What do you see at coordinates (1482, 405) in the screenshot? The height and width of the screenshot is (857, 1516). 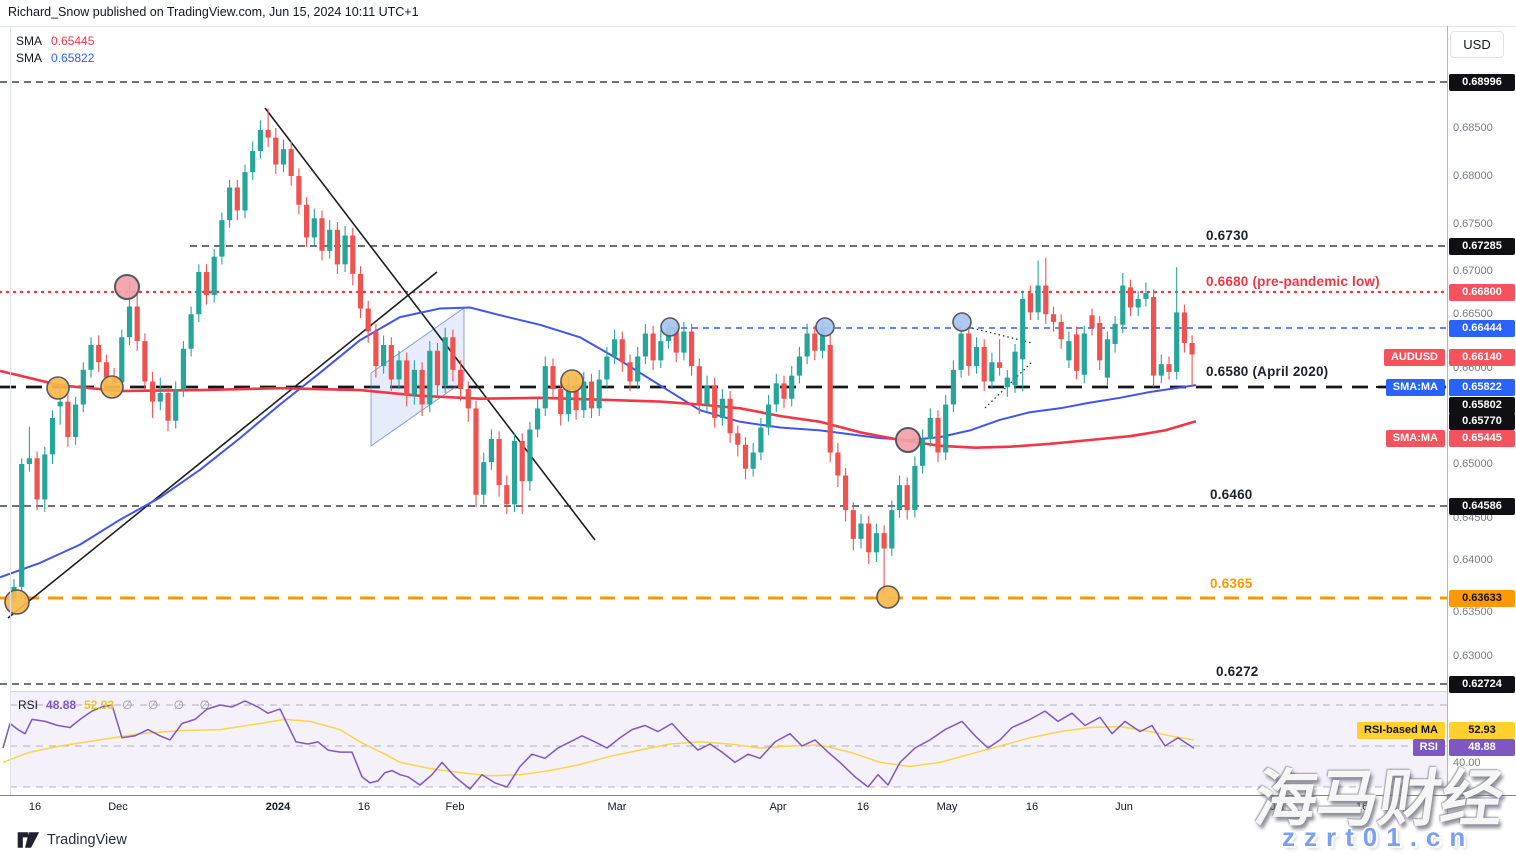 I see `axis-price-badge: 0.65802` at bounding box center [1482, 405].